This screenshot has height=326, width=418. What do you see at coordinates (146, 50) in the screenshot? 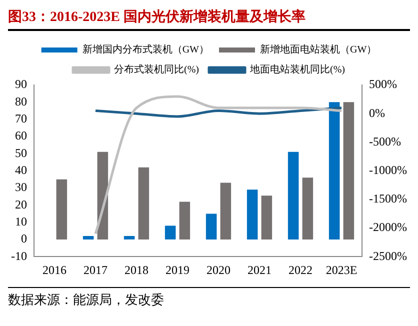
I see `legend-label: 新增国内分布式装机（GW）` at bounding box center [146, 50].